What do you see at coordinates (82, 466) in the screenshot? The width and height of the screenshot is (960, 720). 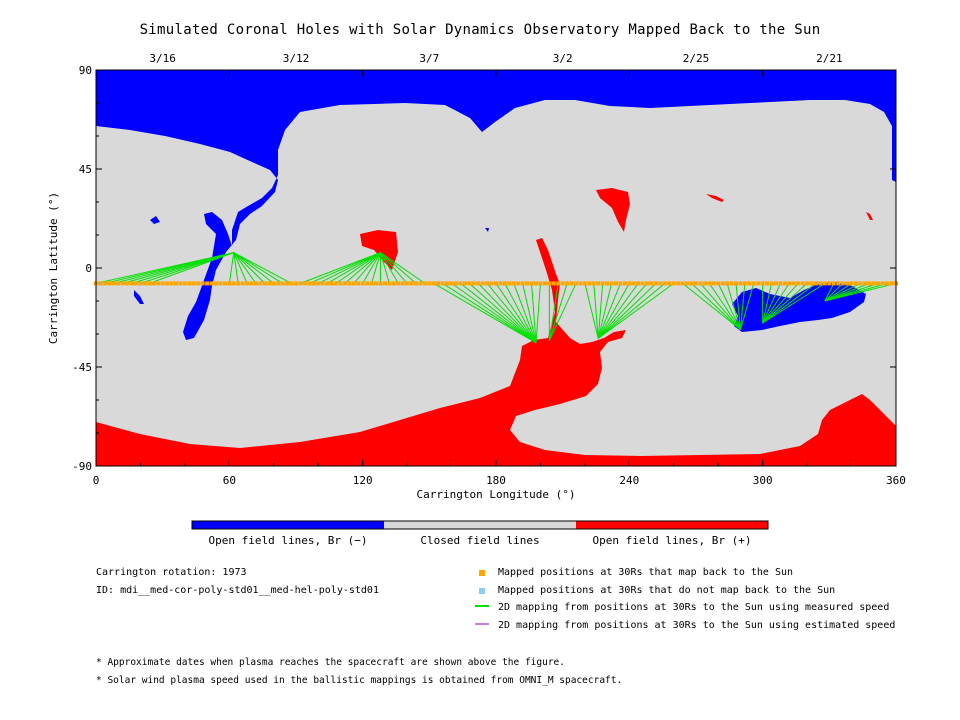 I see `y-tick-label: -90` at bounding box center [82, 466].